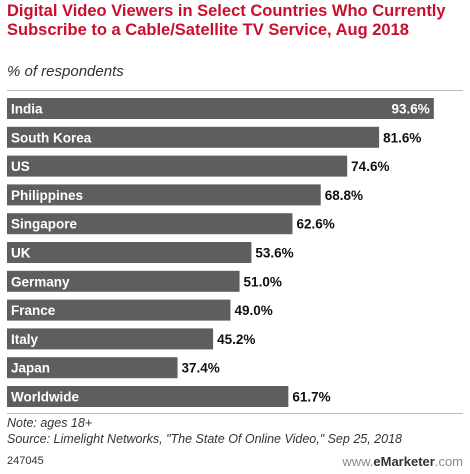 Image resolution: width=470 pixels, height=474 pixels. I want to click on category-label: Singapore, so click(44, 224).